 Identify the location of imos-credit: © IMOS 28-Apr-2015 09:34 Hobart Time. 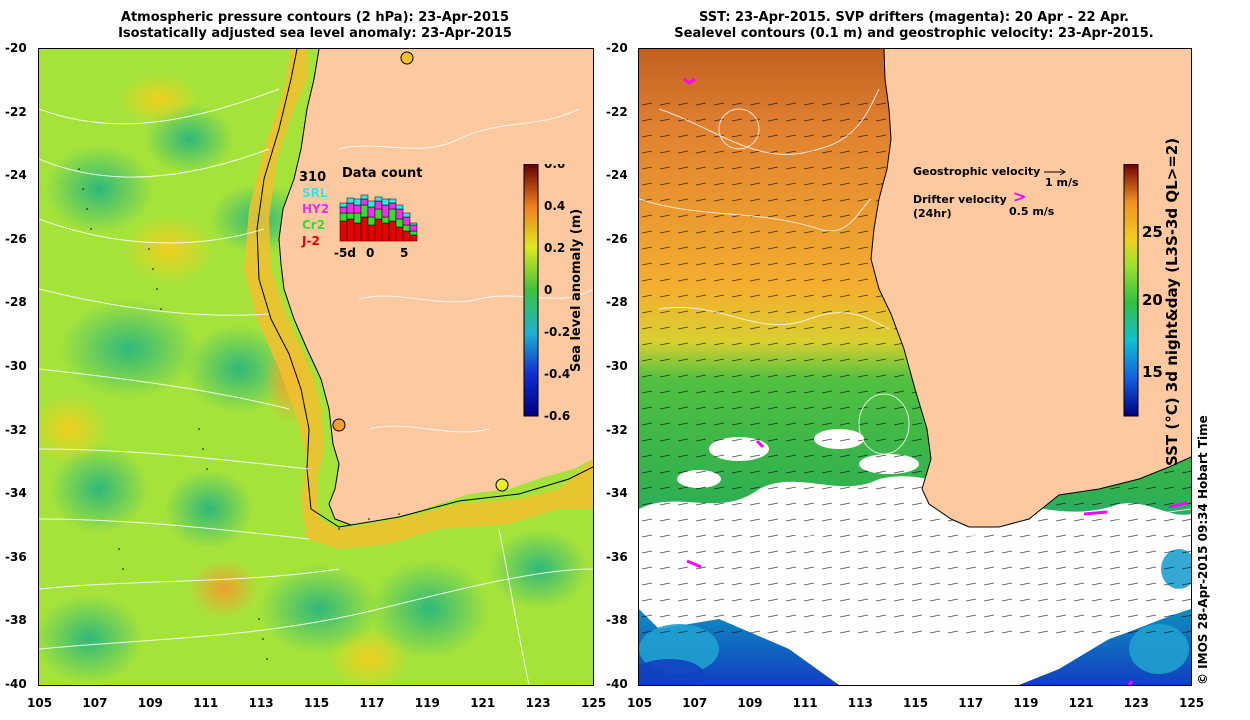
(1203, 550).